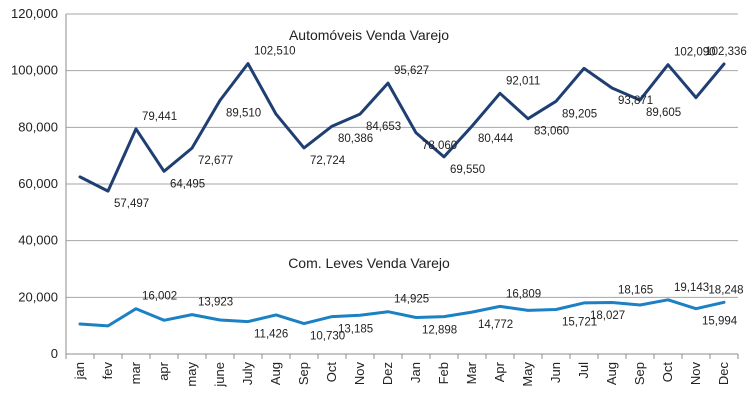 This screenshot has height=406, width=750. Describe the element at coordinates (551, 132) in the screenshot. I see `data-label: 83,060` at that location.